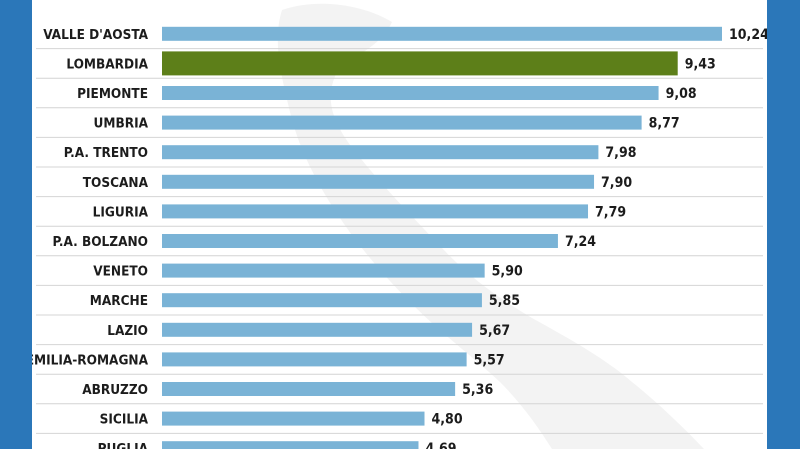 The height and width of the screenshot is (449, 800). I want to click on category-label: PUGLIA, so click(123, 445).